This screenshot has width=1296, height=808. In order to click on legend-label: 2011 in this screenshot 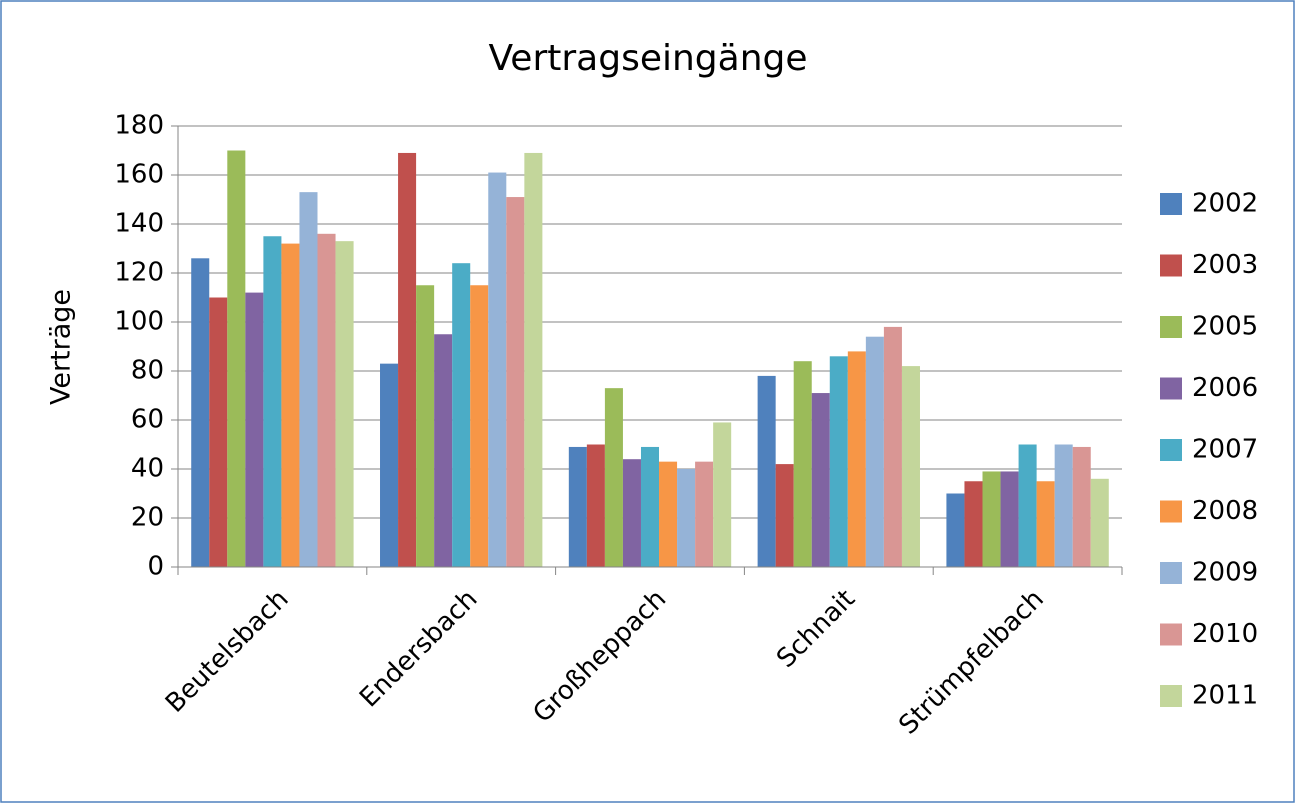, I will do `click(1225, 696)`.